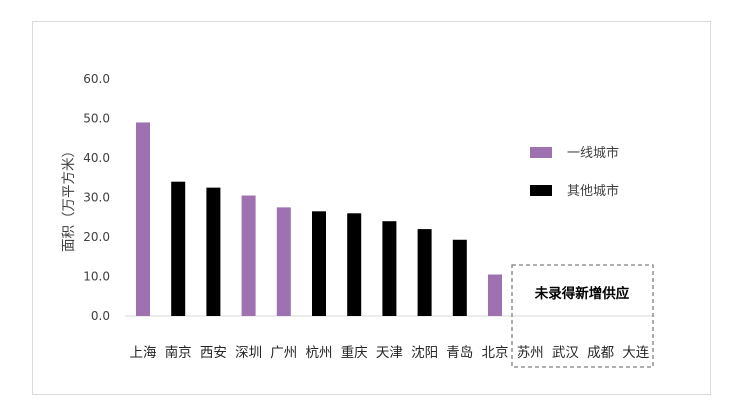  What do you see at coordinates (495, 295) in the screenshot?
I see `bar-北京` at bounding box center [495, 295].